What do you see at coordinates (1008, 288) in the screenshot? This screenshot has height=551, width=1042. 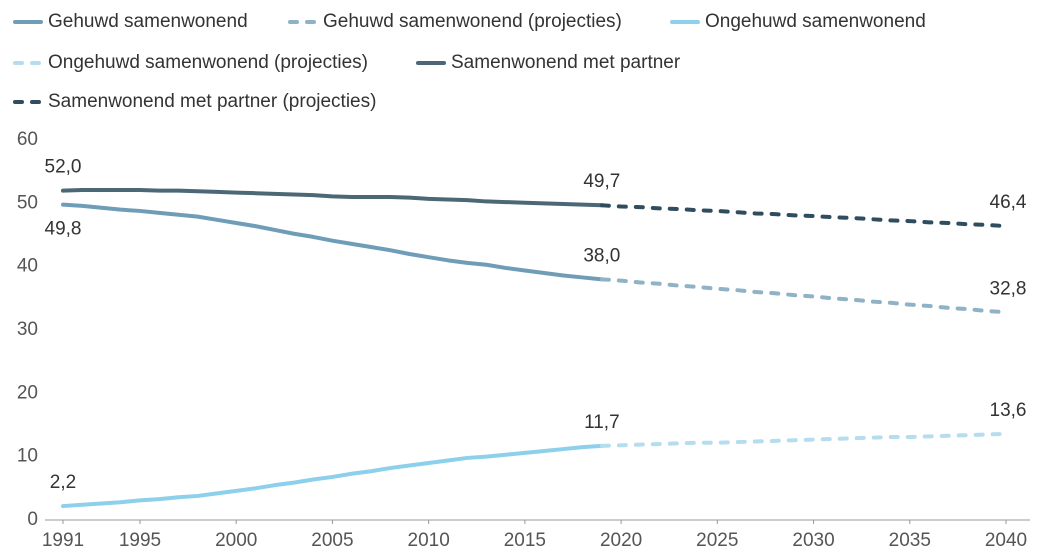 I see `data-label: 32,8` at bounding box center [1008, 288].